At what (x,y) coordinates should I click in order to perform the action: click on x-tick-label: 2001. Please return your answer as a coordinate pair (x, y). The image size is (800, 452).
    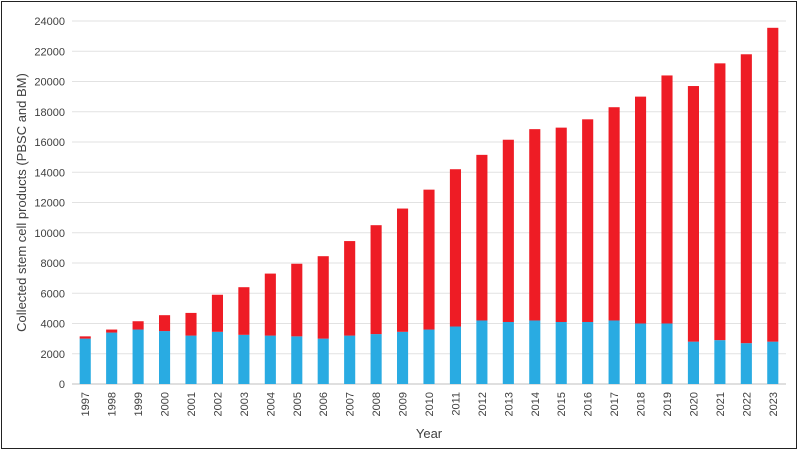
    Looking at the image, I should click on (192, 404).